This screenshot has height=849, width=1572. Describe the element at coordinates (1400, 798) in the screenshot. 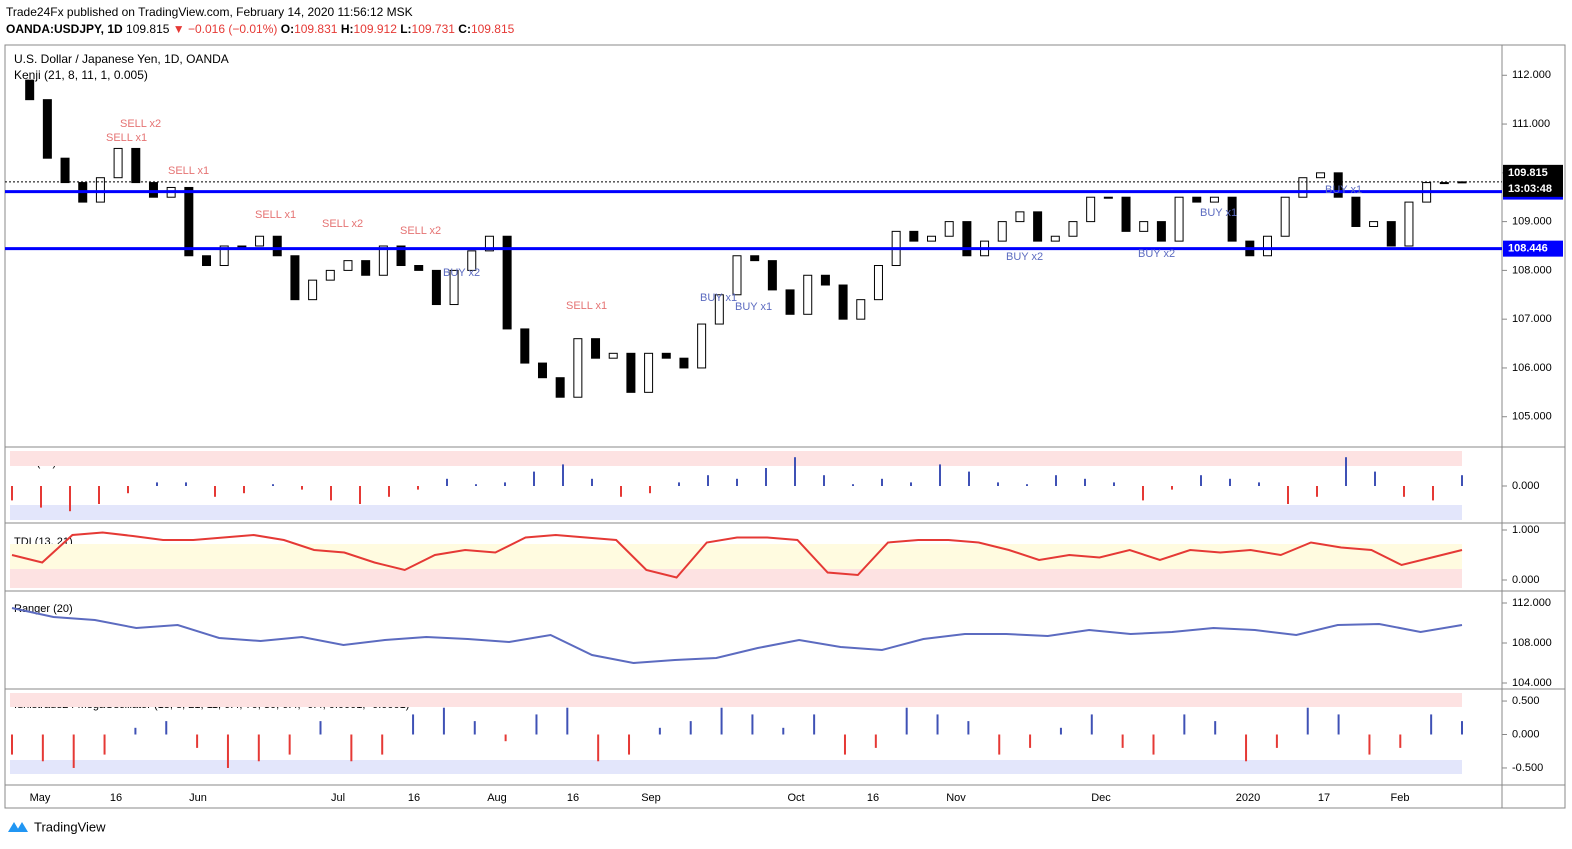

I see `x-tick-label: Feb` at that location.